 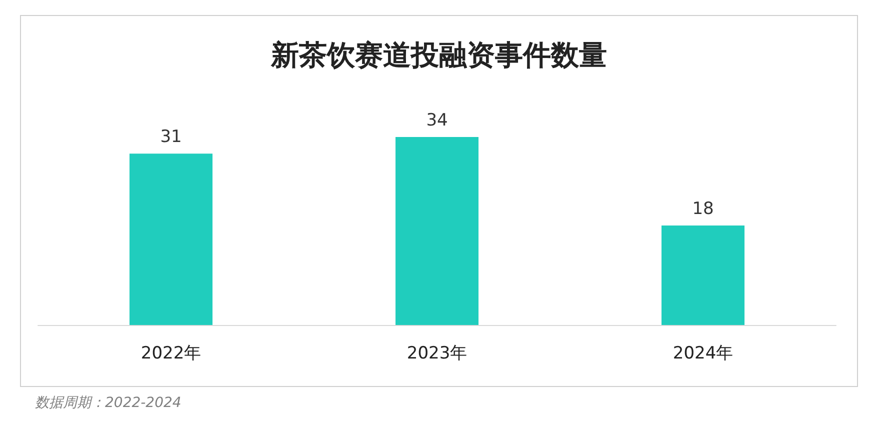 What do you see at coordinates (703, 354) in the screenshot?
I see `x-tick-label: 2024年` at bounding box center [703, 354].